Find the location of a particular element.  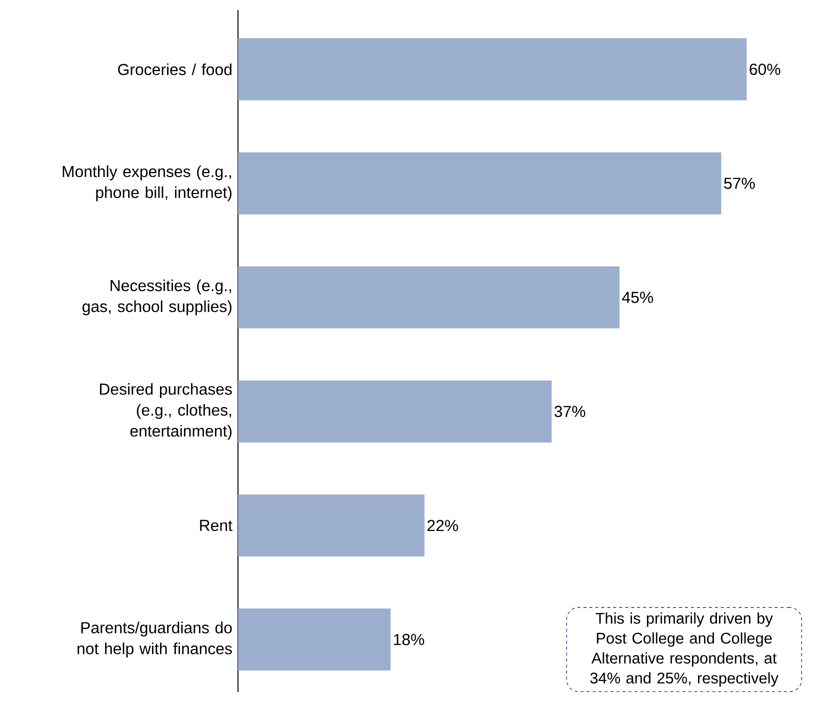

y-tick-label: Monthly expenses (e.g., phone bill, internet) is located at coordinates (147, 183).